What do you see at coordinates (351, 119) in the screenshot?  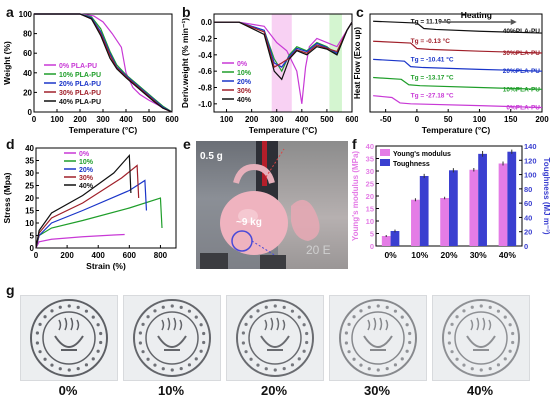 I see `x-tick-label-b-600: 600` at bounding box center [351, 119].